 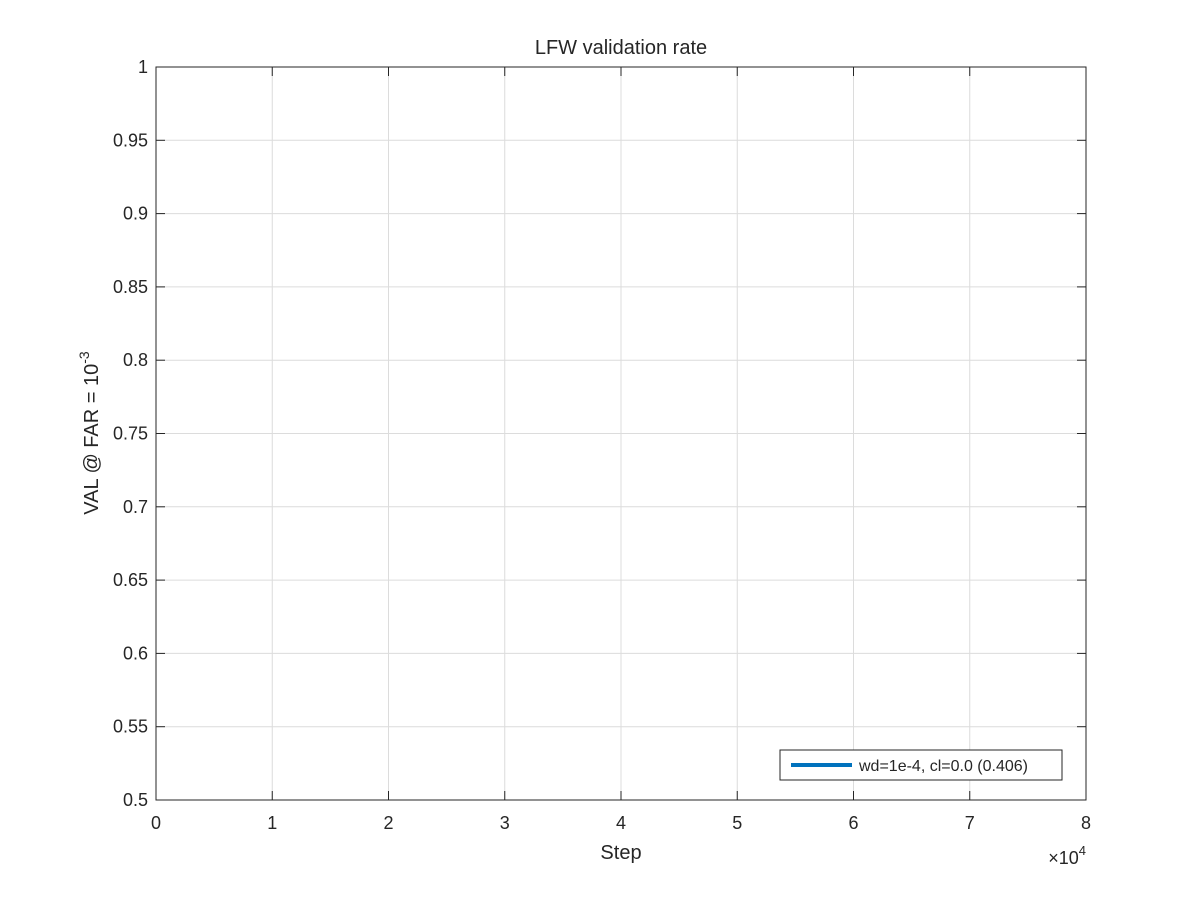 I want to click on y-tick-label: 1, so click(x=143, y=67).